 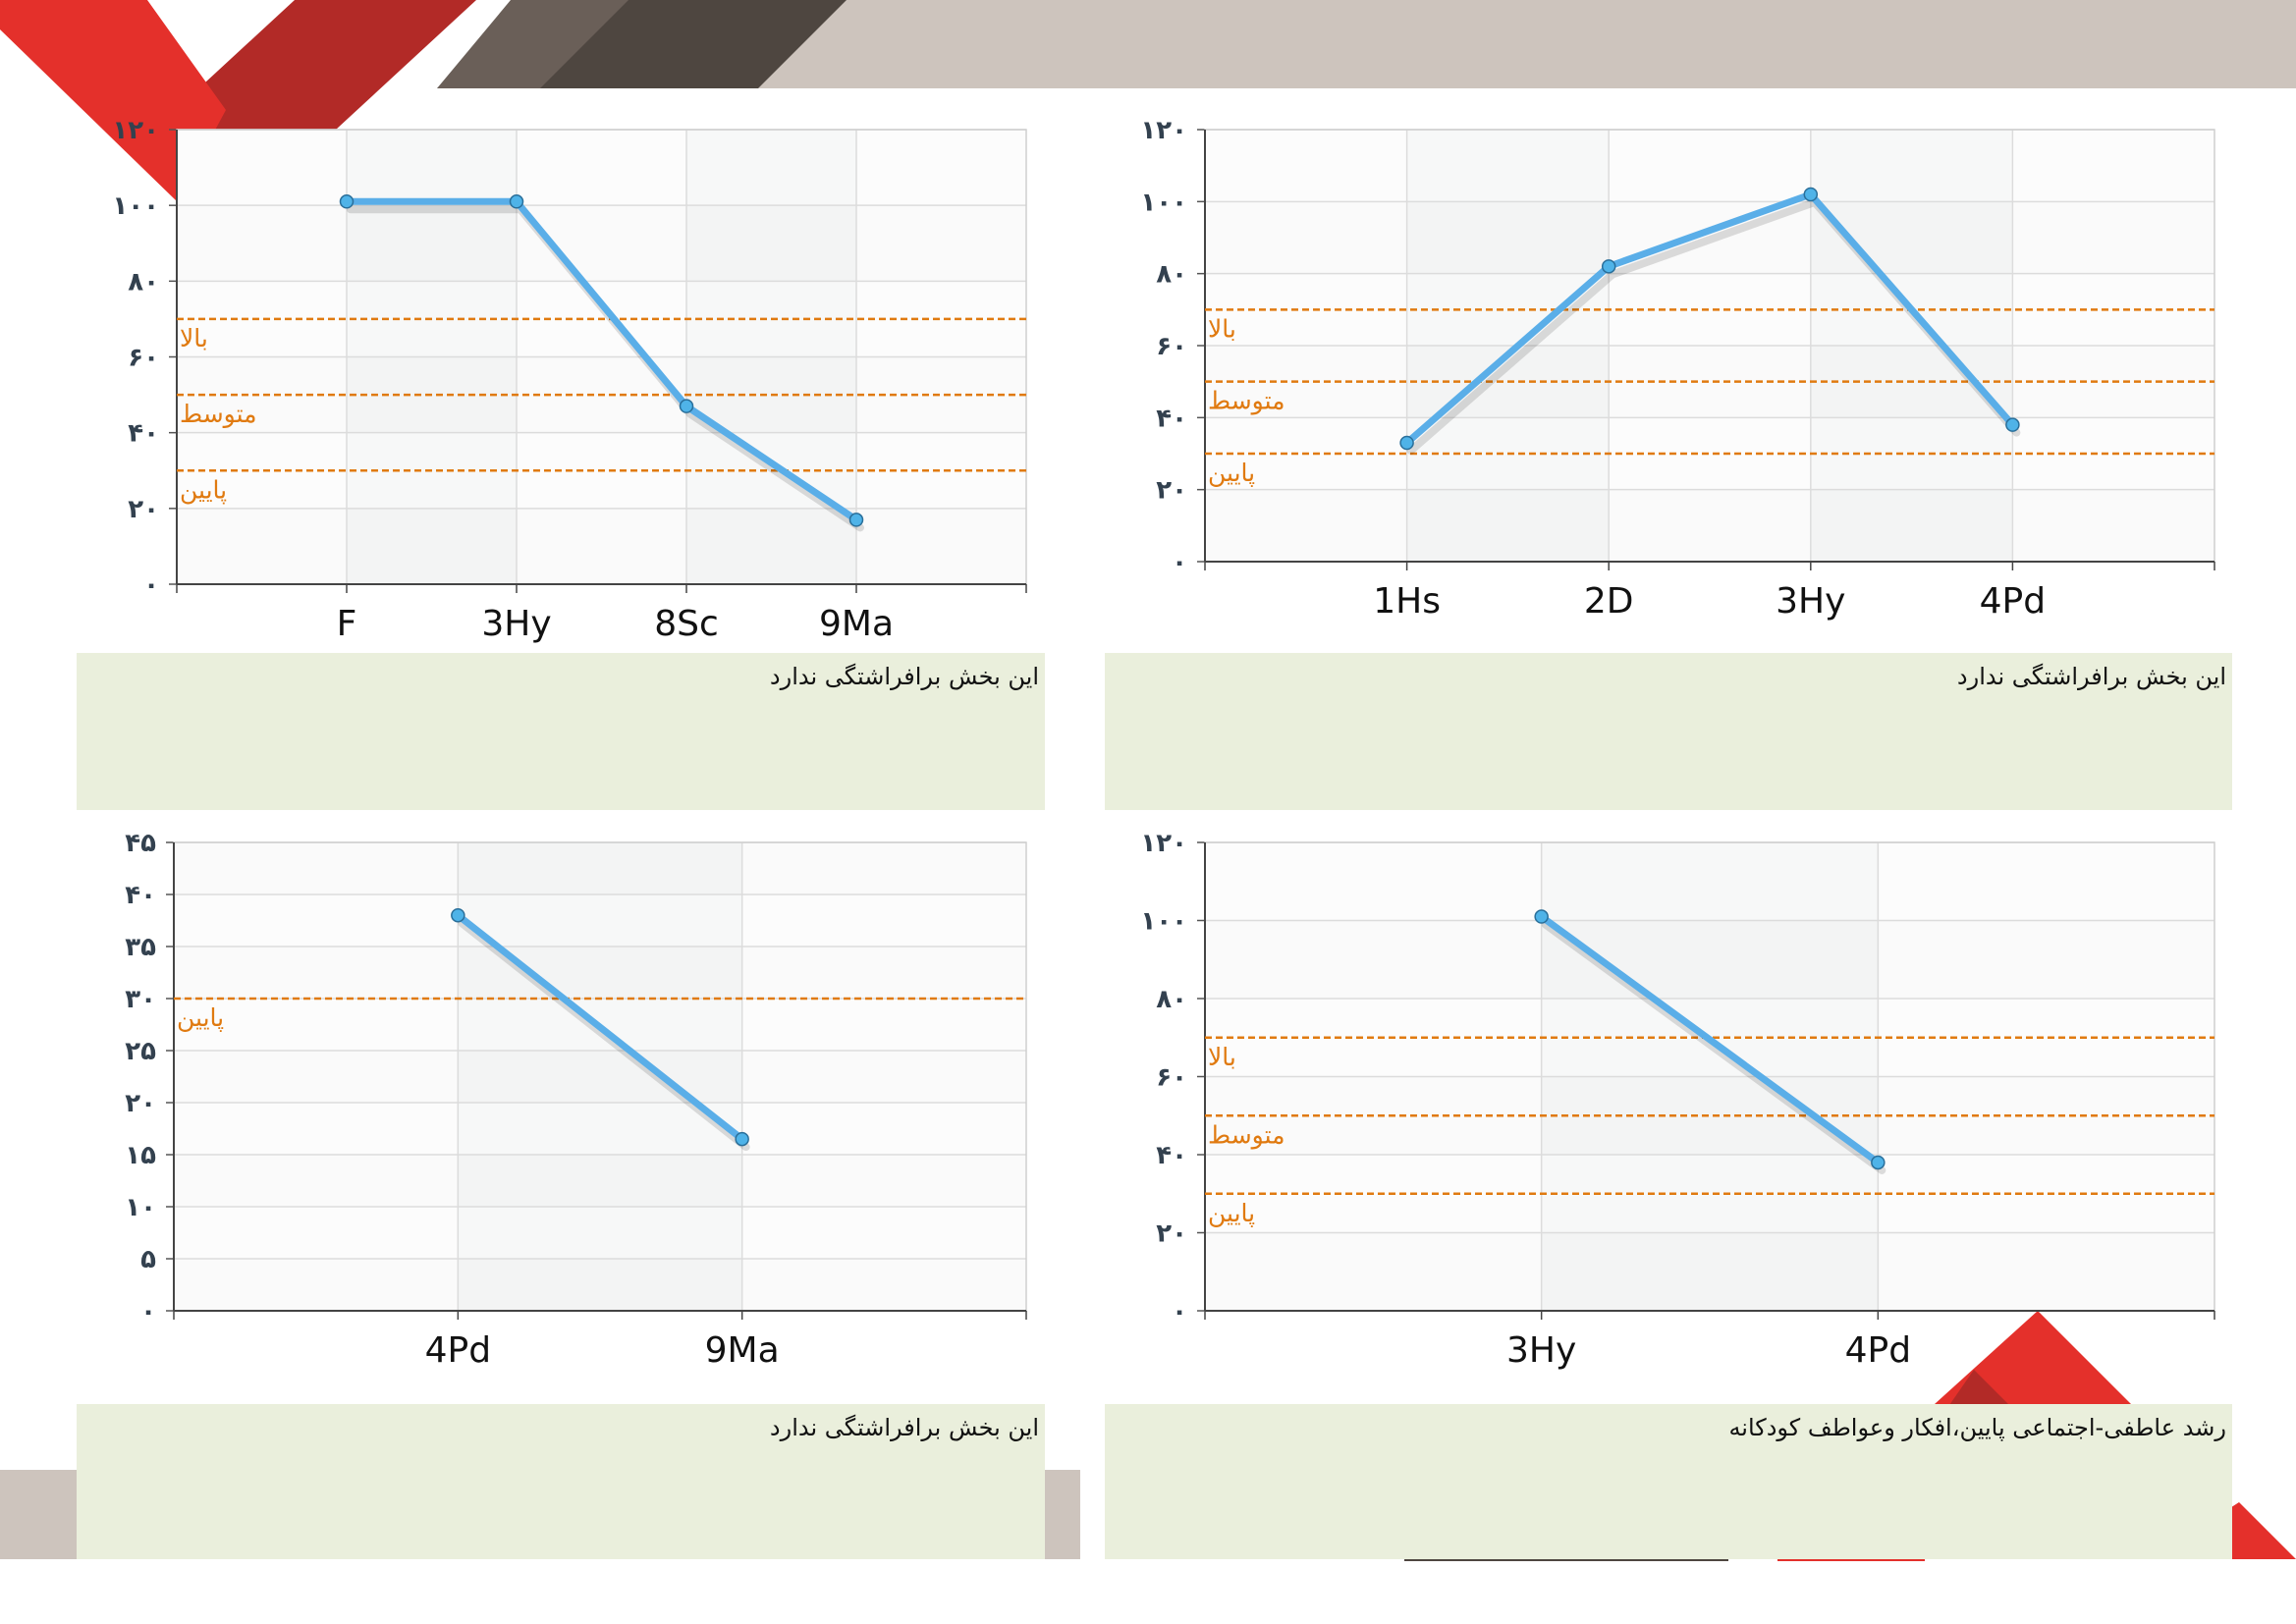 I want to click on x-tick-label: 8Sc, so click(x=686, y=624).